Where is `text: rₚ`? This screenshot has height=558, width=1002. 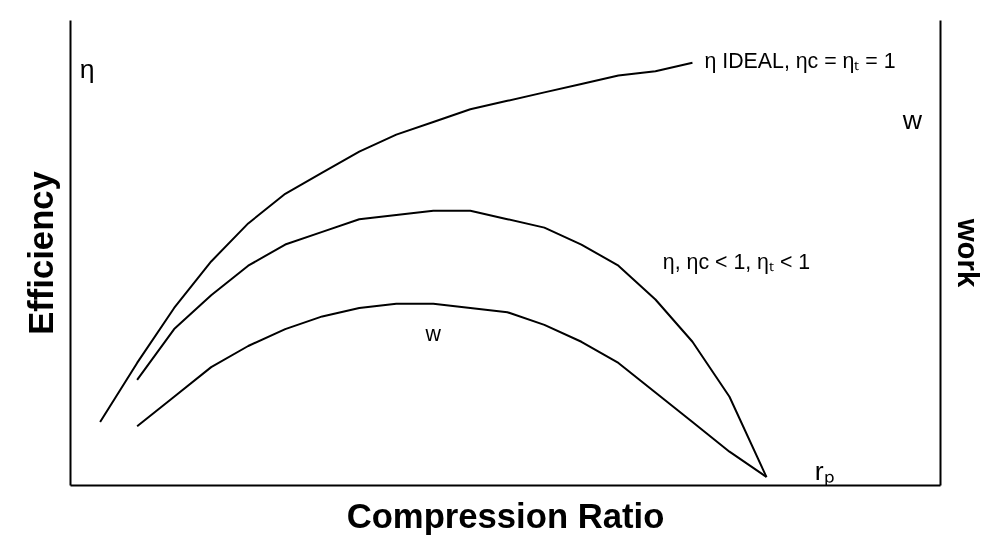
text: rₚ is located at coordinates (824, 471).